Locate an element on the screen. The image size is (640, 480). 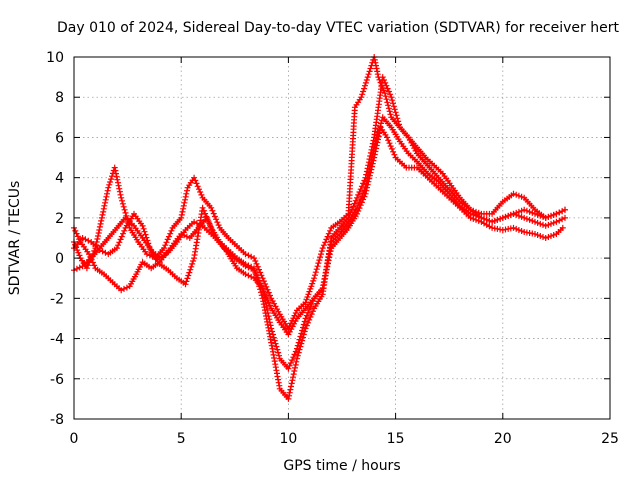
x-axis-label: GPS time / hours is located at coordinates (341, 466).